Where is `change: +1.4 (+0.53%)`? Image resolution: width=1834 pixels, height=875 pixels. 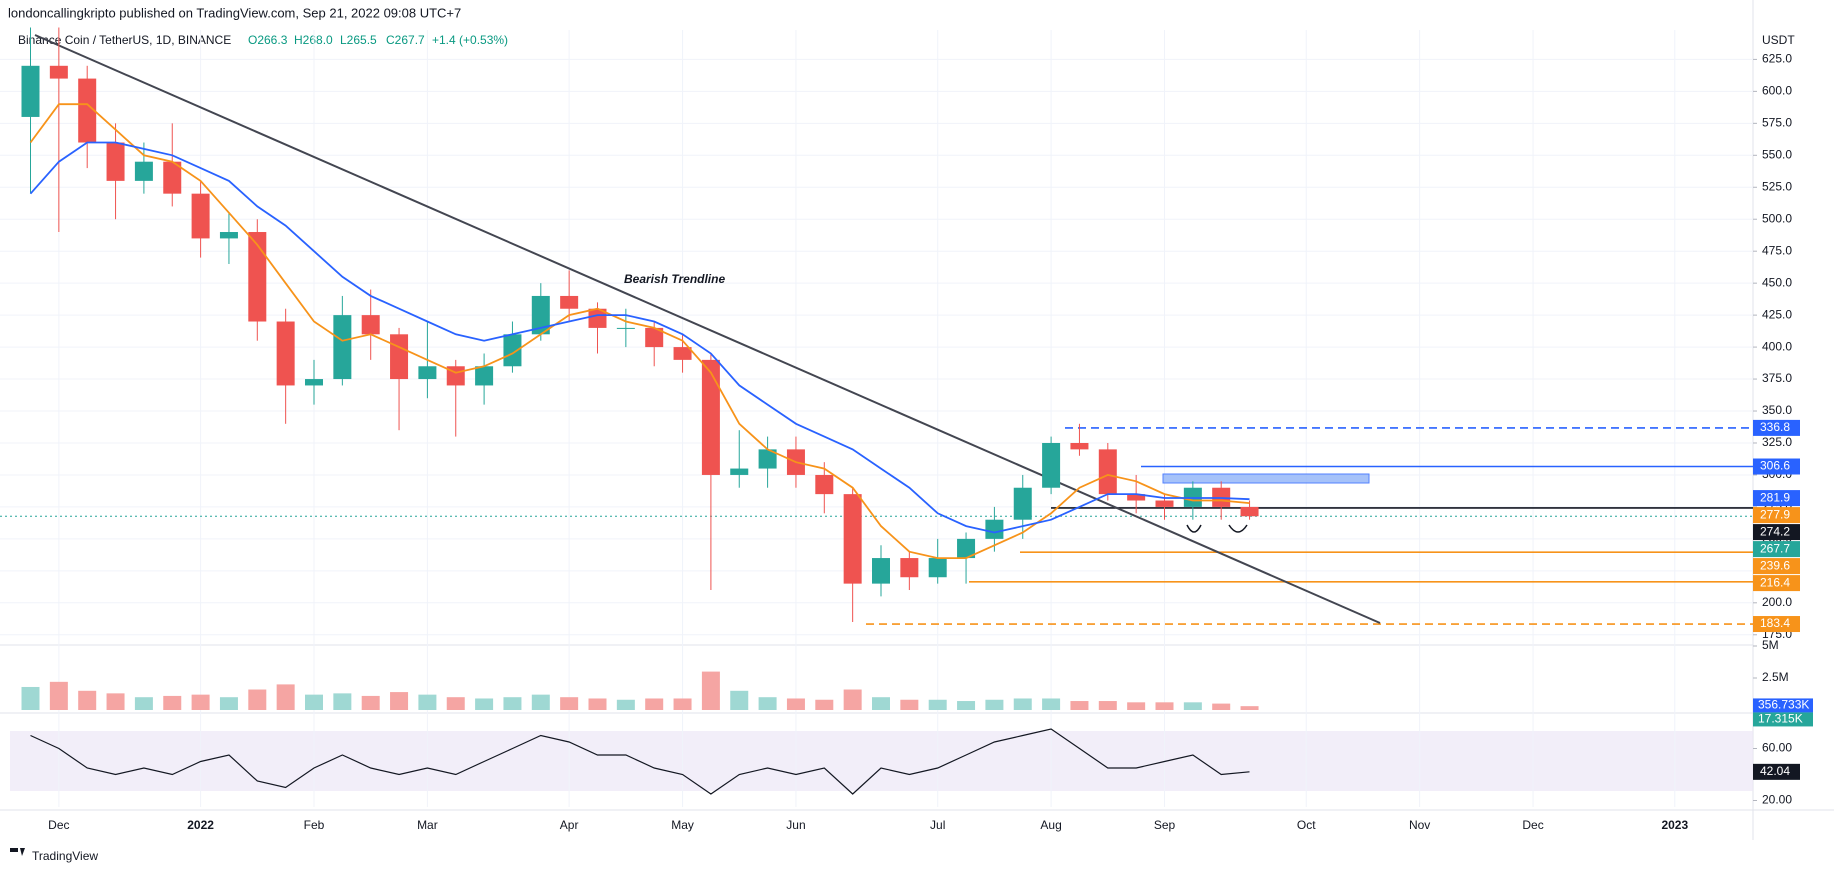
change: +1.4 (+0.53%) is located at coordinates (470, 40).